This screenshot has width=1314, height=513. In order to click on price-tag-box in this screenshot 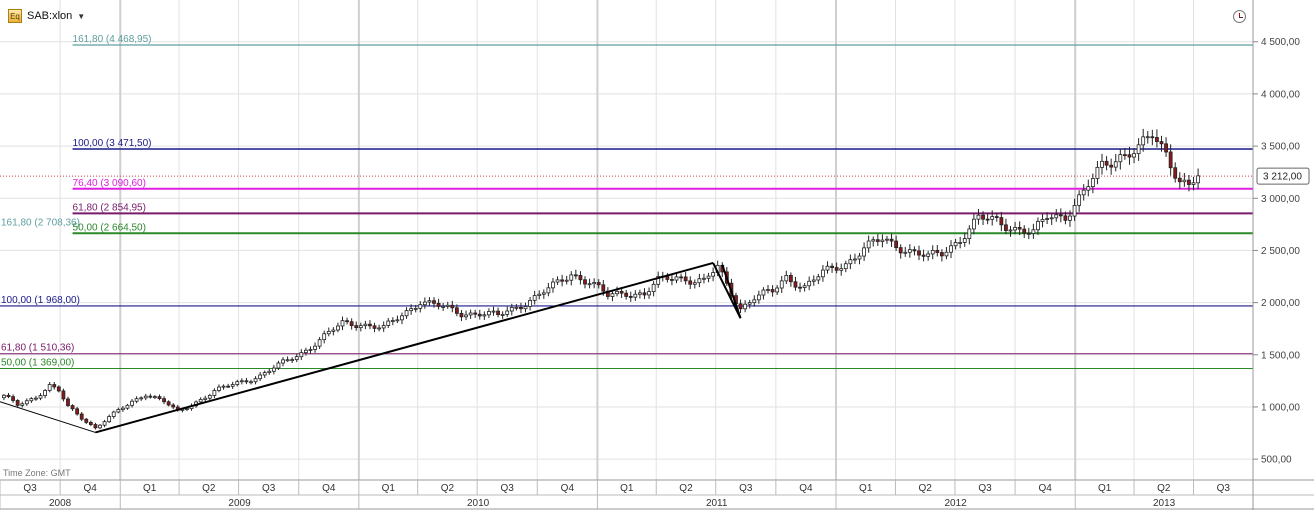, I will do `click(1283, 176)`.